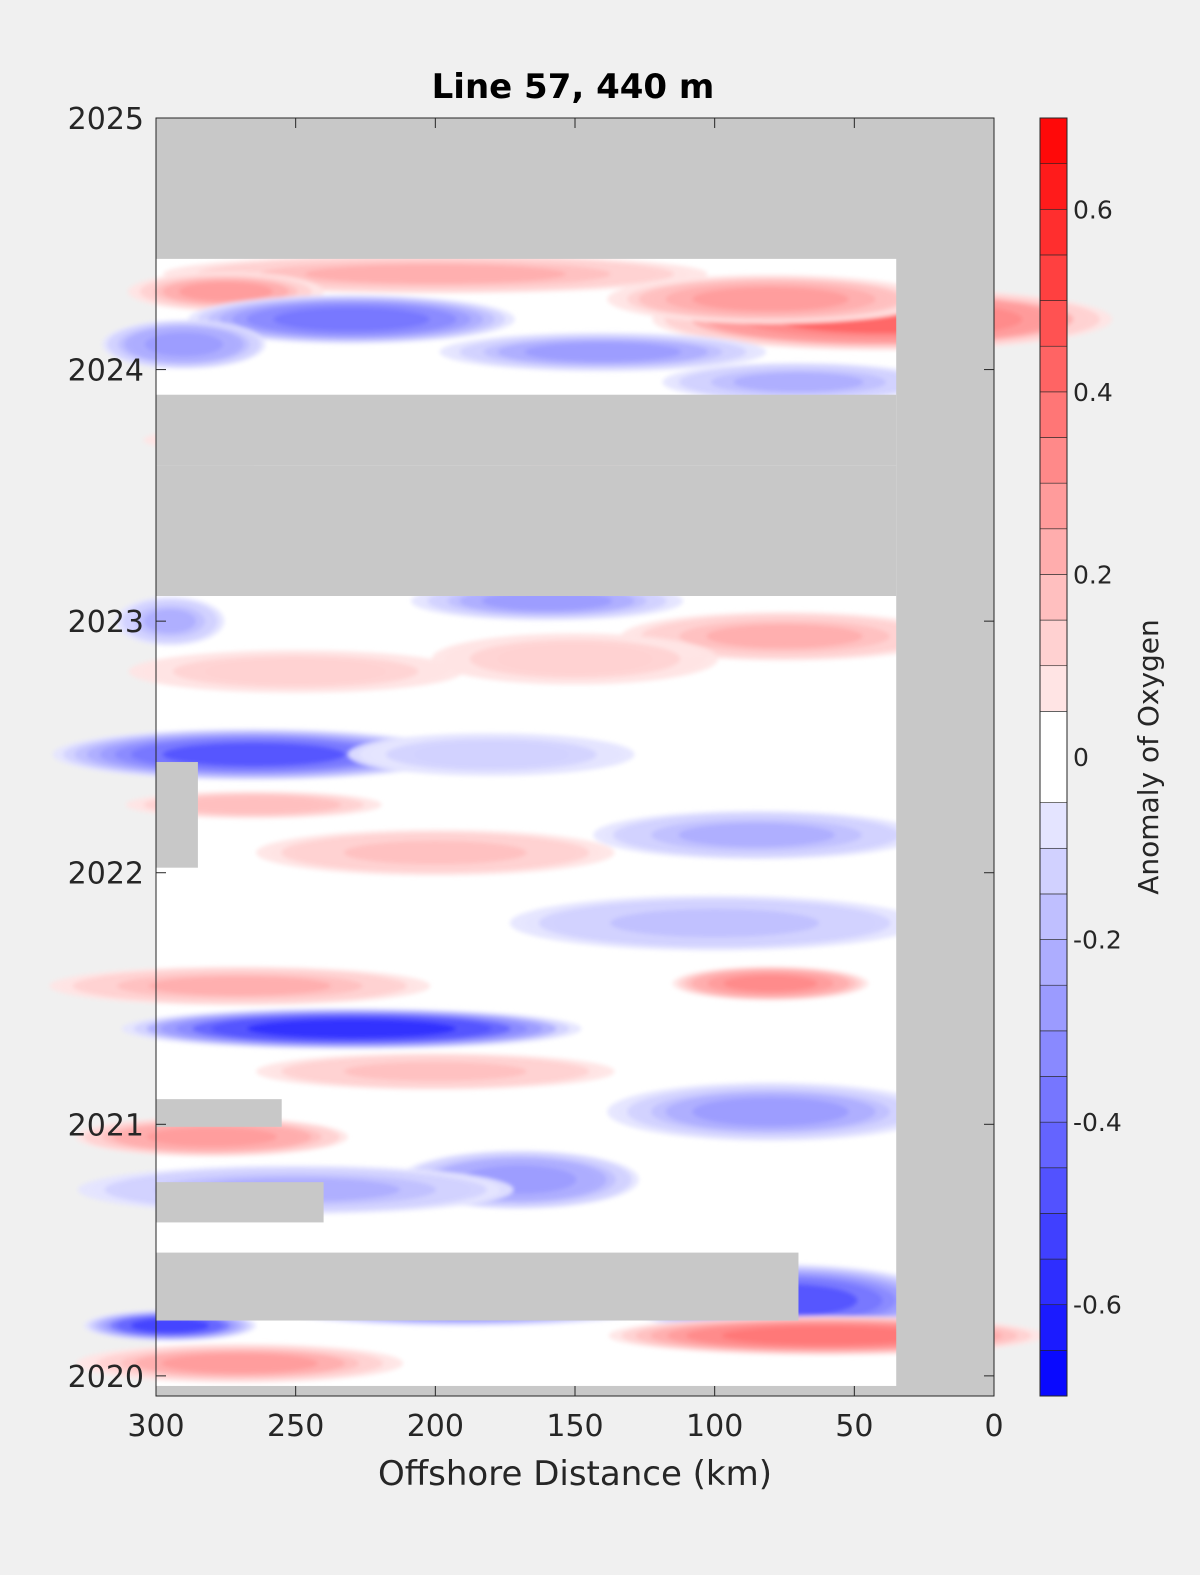  Describe the element at coordinates (106, 119) in the screenshot. I see `y-tick-label: 2025` at that location.